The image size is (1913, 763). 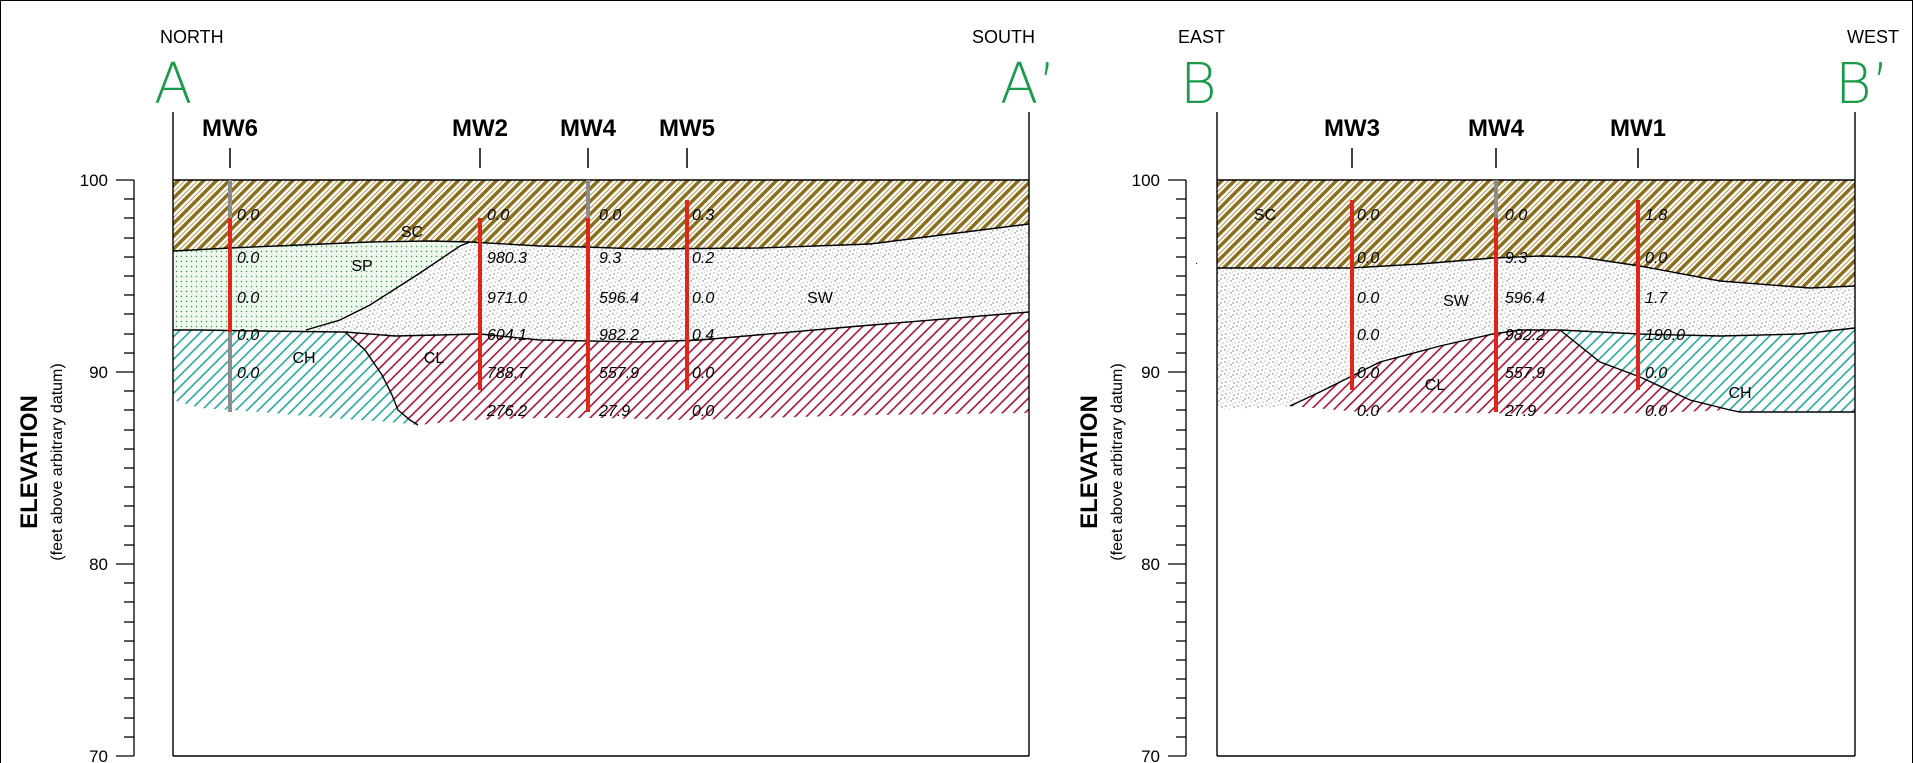 What do you see at coordinates (687, 252) in the screenshot?
I see `well-mw5: MW5` at bounding box center [687, 252].